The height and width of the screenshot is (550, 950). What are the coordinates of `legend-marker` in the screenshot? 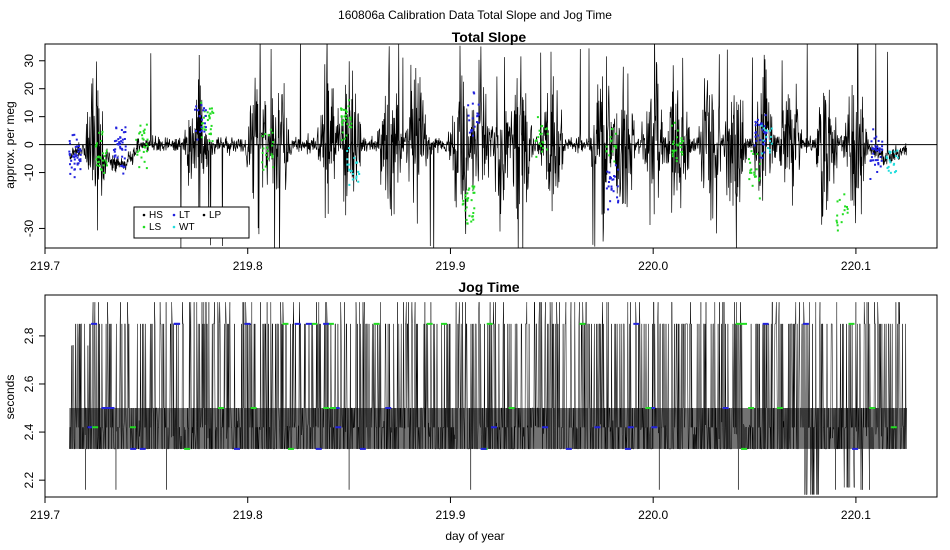 It's located at (144, 227).